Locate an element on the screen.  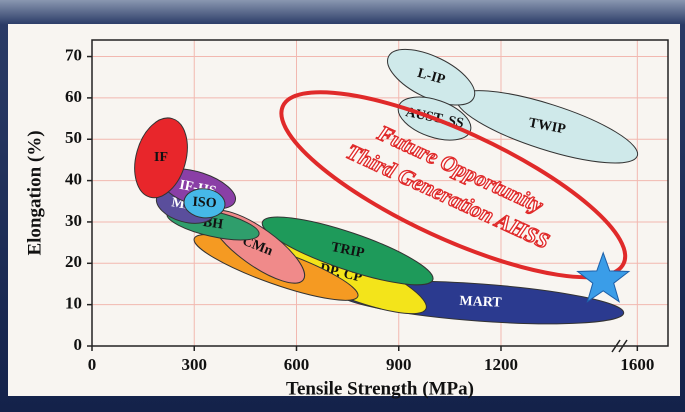
region-label: MART is located at coordinates (481, 302).